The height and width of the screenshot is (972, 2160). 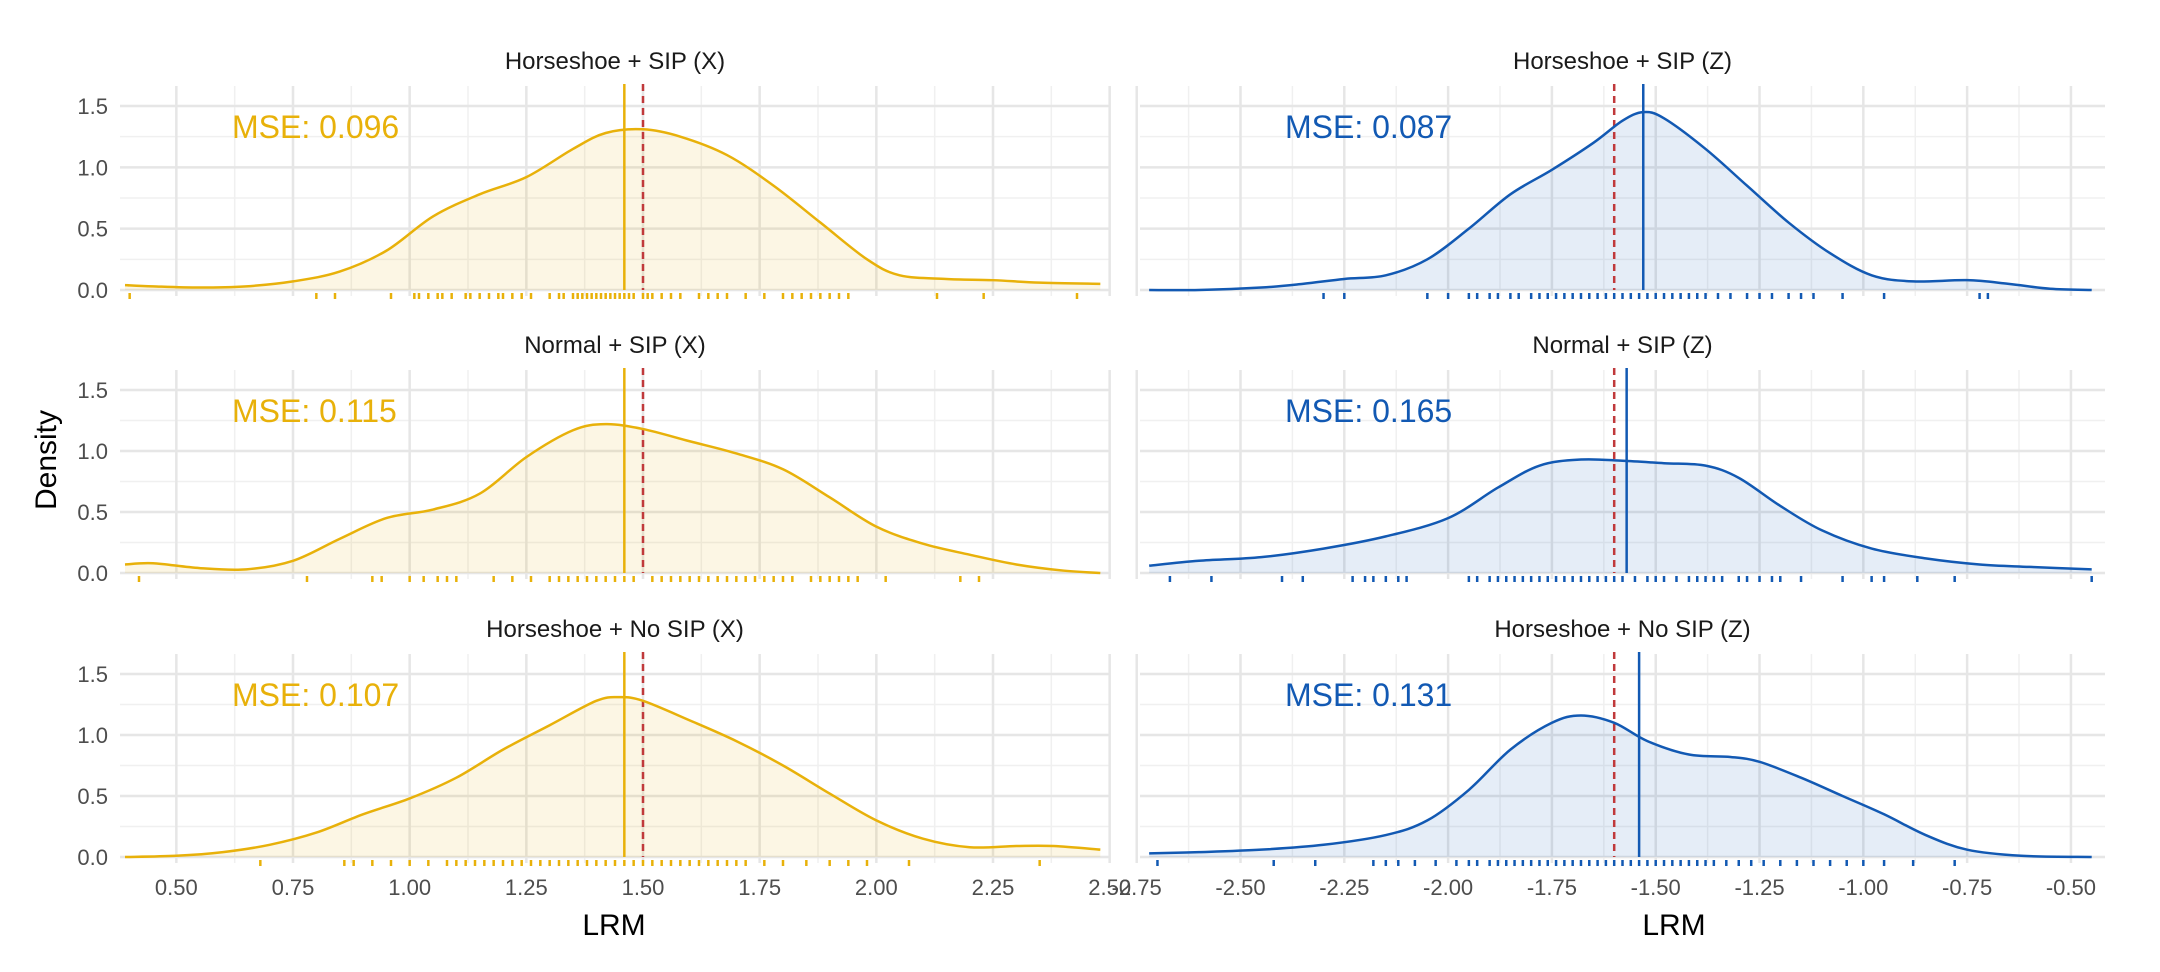 I want to click on panel-title: Horseshoe + SIP (Z), so click(x=1622, y=61).